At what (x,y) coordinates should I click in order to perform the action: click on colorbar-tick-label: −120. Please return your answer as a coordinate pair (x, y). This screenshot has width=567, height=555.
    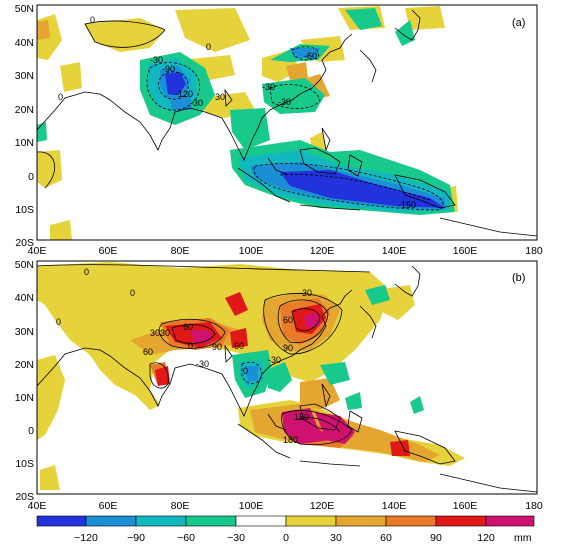
    Looking at the image, I should click on (86, 538).